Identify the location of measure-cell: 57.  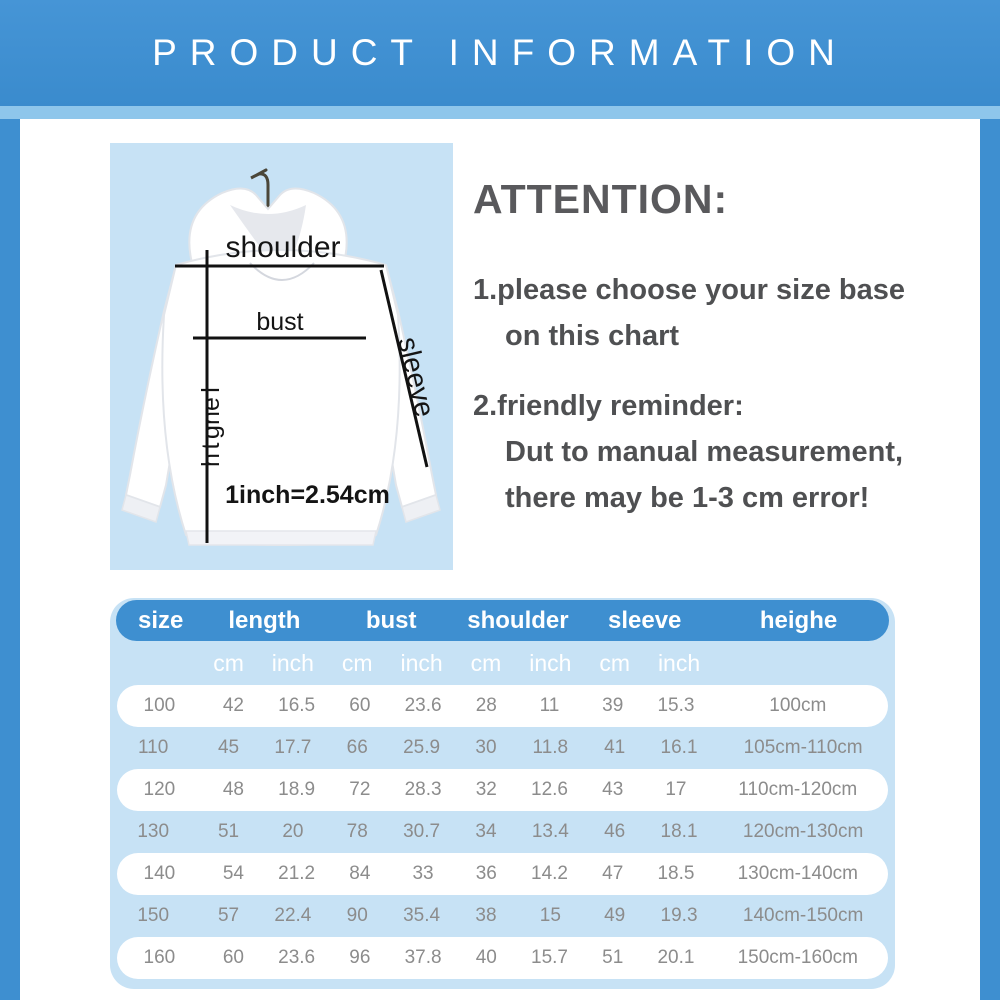
(228, 915).